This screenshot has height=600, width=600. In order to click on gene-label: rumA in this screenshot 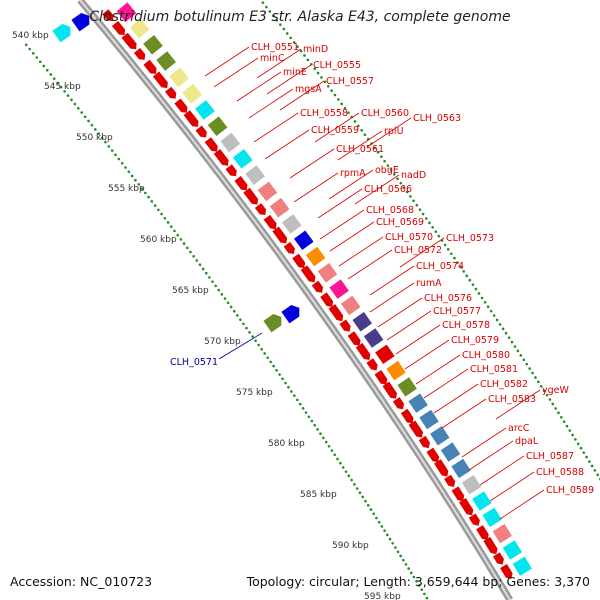, I will do `click(429, 283)`.